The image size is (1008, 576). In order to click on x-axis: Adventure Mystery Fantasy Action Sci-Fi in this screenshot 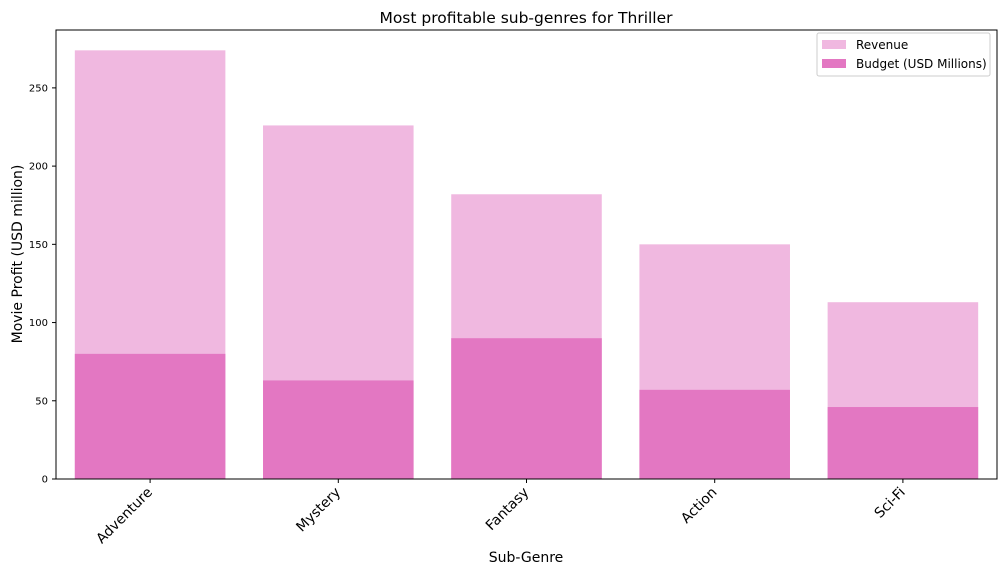, I will do `click(501, 513)`.